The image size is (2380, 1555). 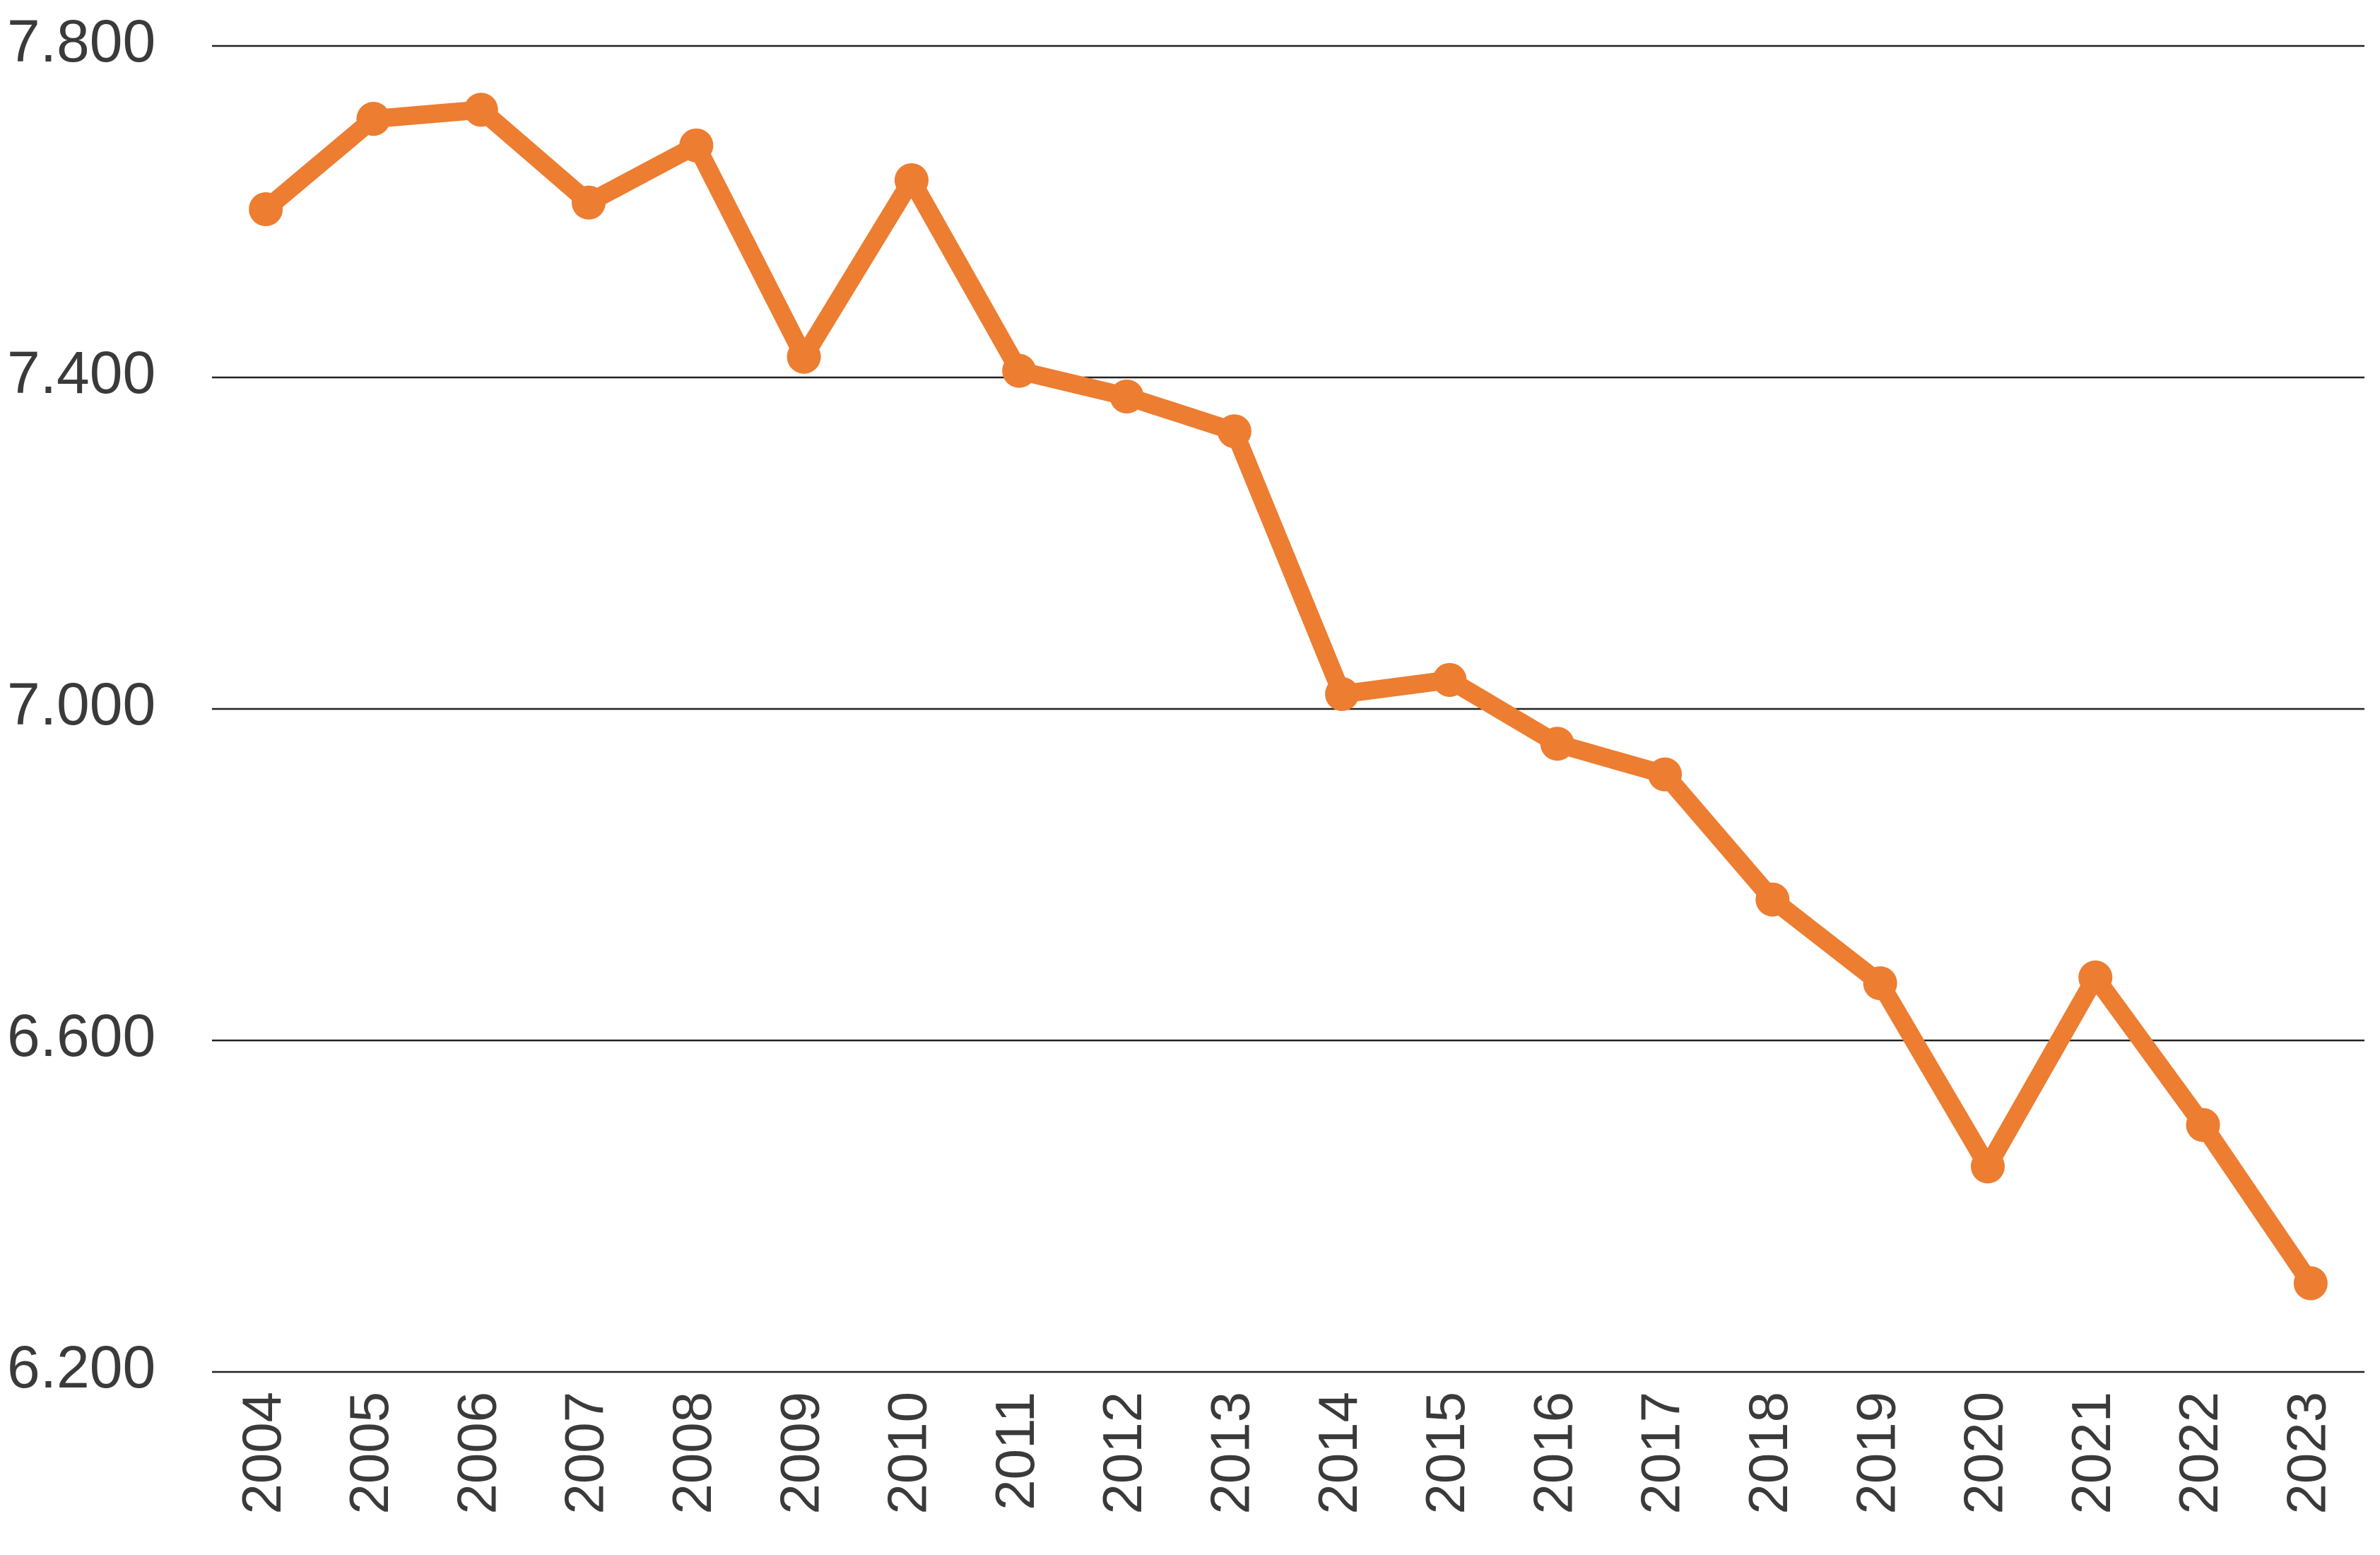 What do you see at coordinates (692, 1453) in the screenshot?
I see `x-tick-label: 2008` at bounding box center [692, 1453].